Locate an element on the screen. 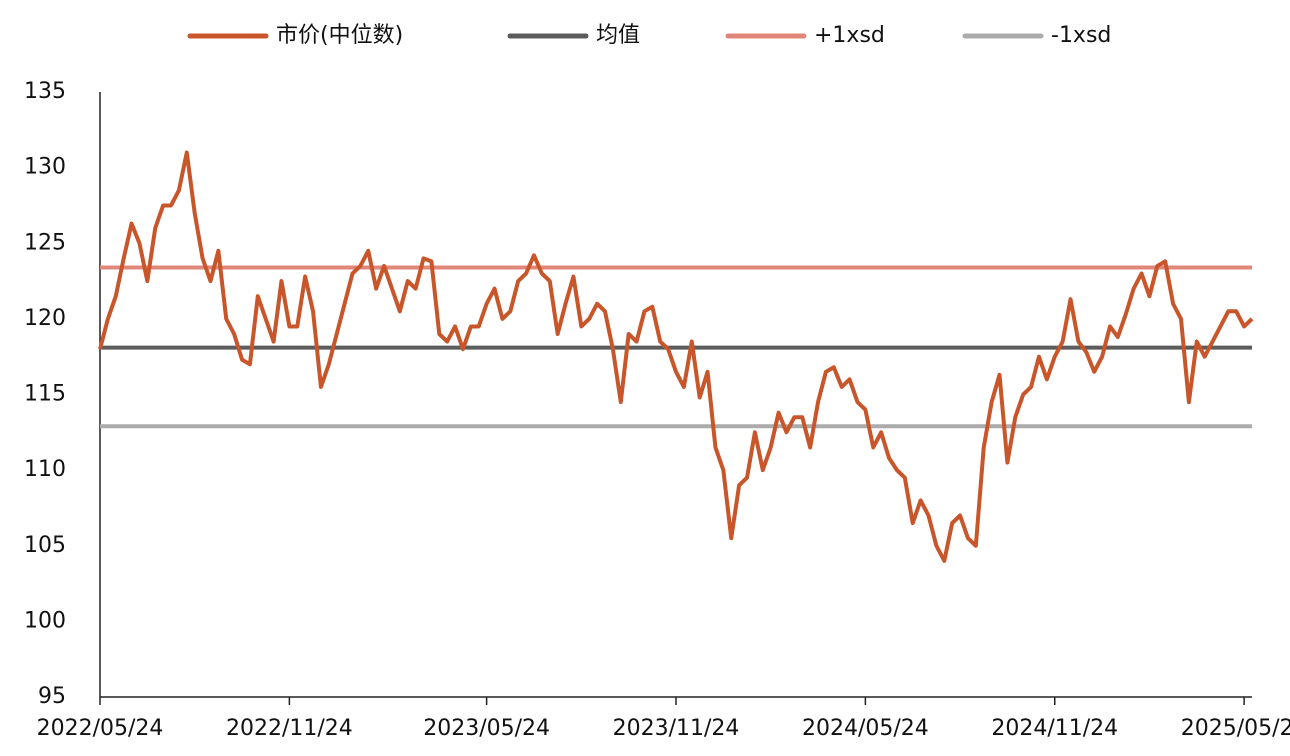  y-tick-label: 120 is located at coordinates (45, 318).